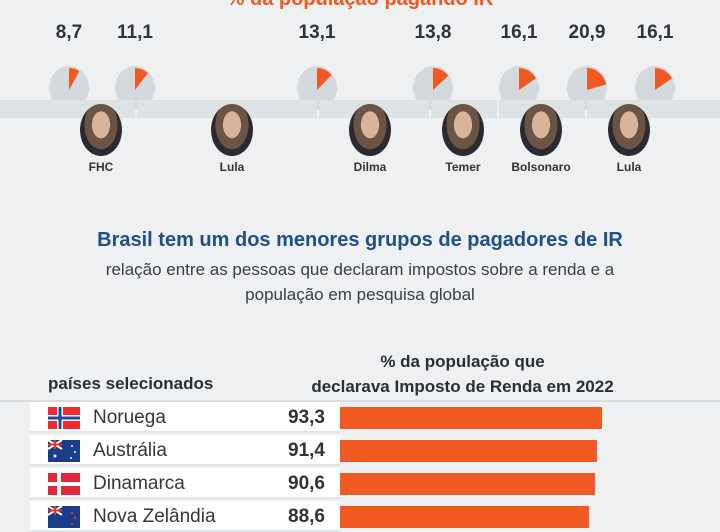 The width and height of the screenshot is (720, 532). What do you see at coordinates (64, 484) in the screenshot?
I see `denmark-flag-icon` at bounding box center [64, 484].